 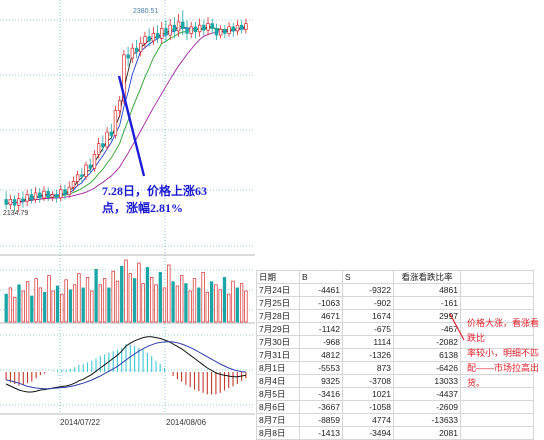 I want to click on analysis-note: 价格大涨，看涨看跌比 率较小，明细不匹 配——市场拉高出 货。, so click(x=505, y=353).